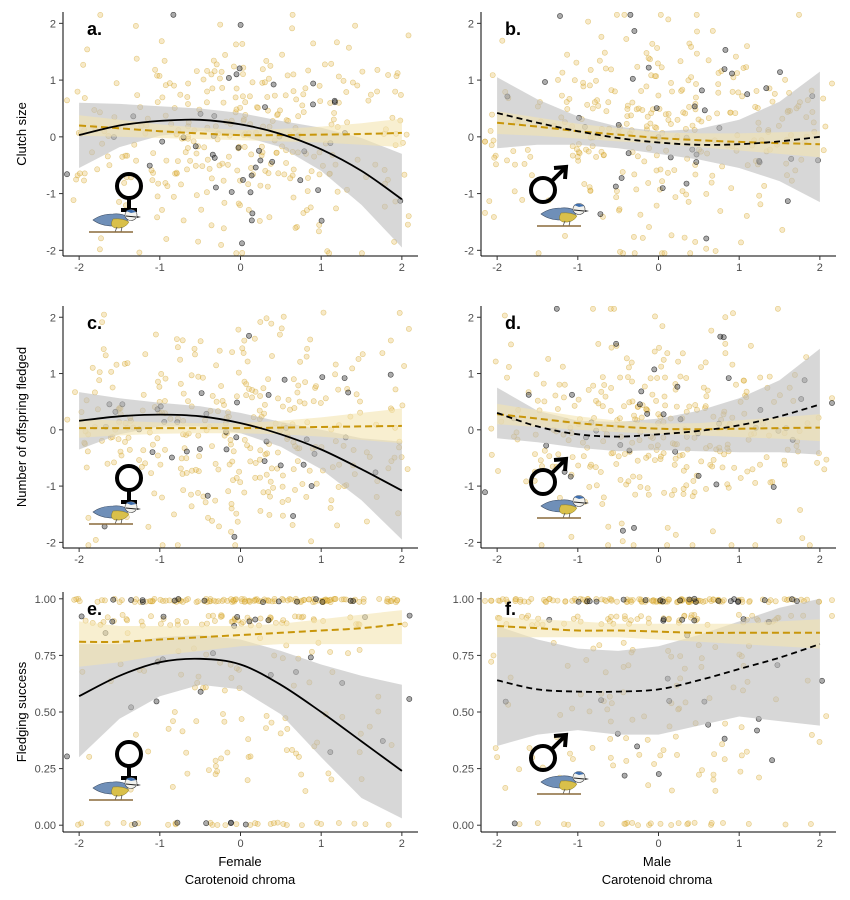  Describe the element at coordinates (21, 711) in the screenshot. I see `y-axis-title: Fledging success` at that location.